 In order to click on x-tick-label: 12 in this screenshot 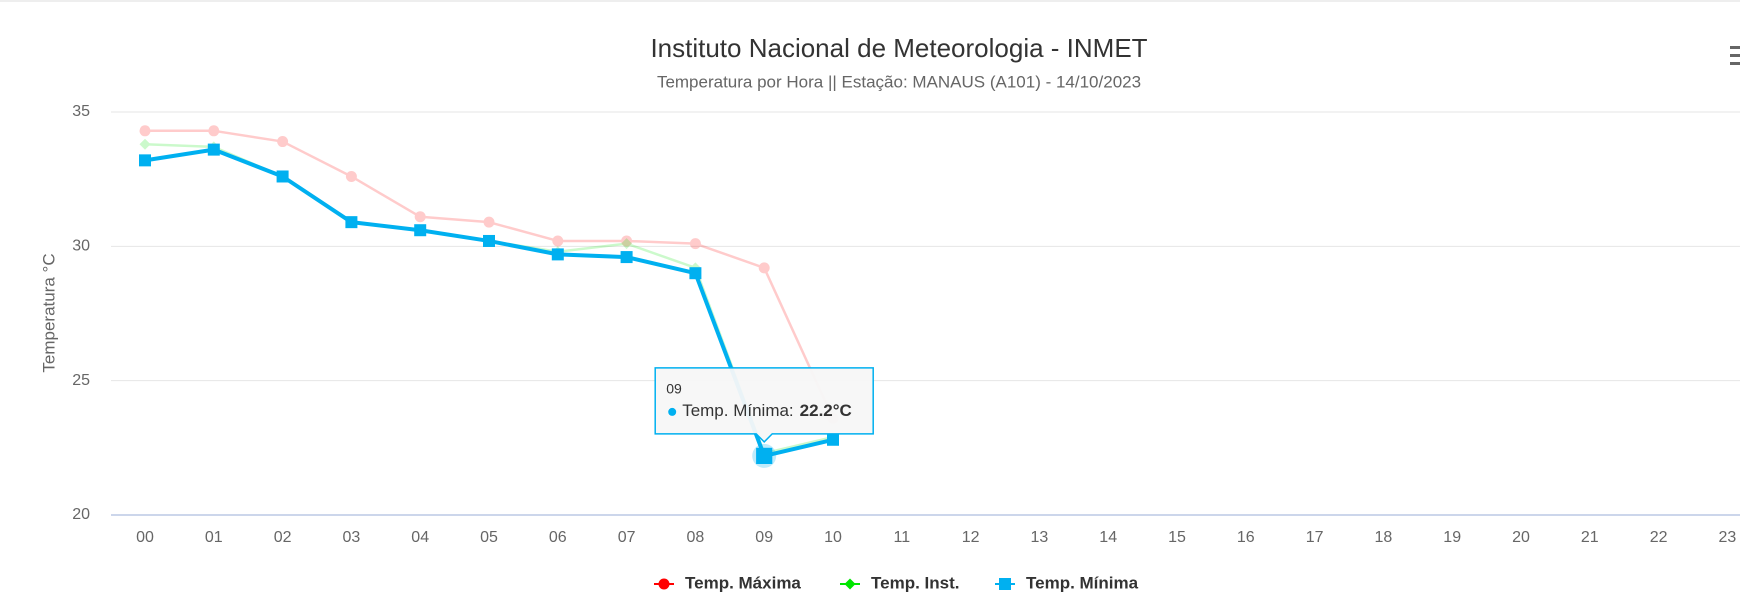, I will do `click(971, 537)`.